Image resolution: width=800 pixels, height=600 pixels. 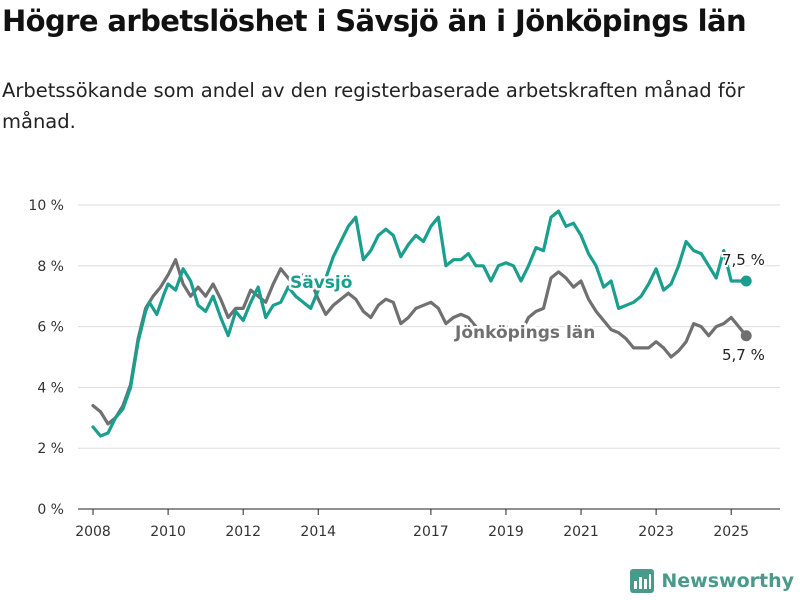 I want to click on x-tick-label: 2014, so click(x=318, y=532).